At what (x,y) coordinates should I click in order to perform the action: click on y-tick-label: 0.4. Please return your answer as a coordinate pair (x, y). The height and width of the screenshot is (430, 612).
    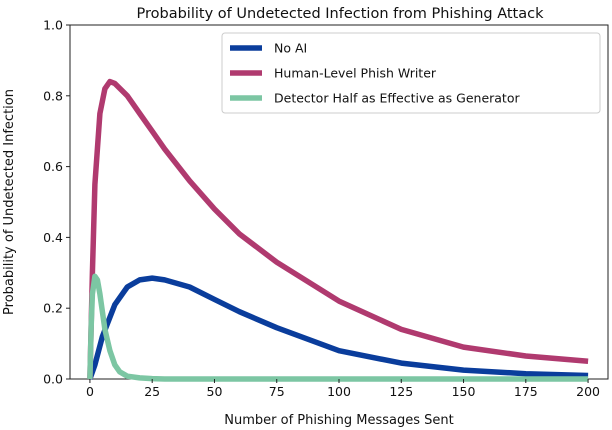
    Looking at the image, I should click on (53, 237).